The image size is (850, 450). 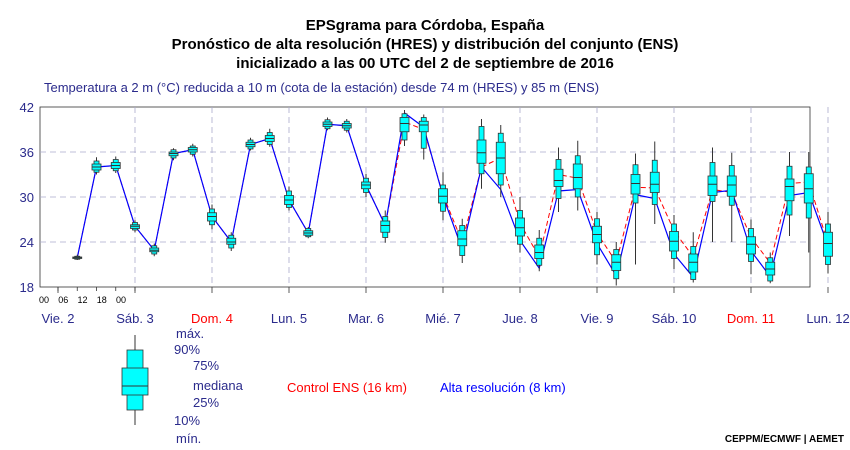 What do you see at coordinates (596, 318) in the screenshot?
I see `x-day-label: Vie. 9` at bounding box center [596, 318].